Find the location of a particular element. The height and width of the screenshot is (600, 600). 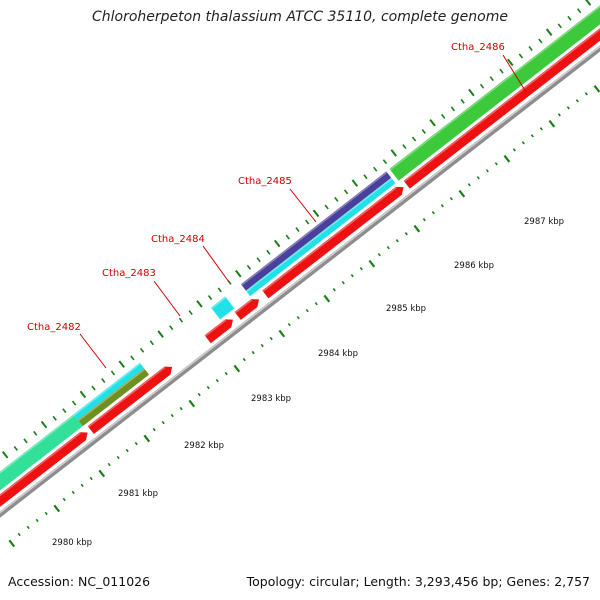

feature-track-cyan-3-shine is located at coordinates (319, 234).